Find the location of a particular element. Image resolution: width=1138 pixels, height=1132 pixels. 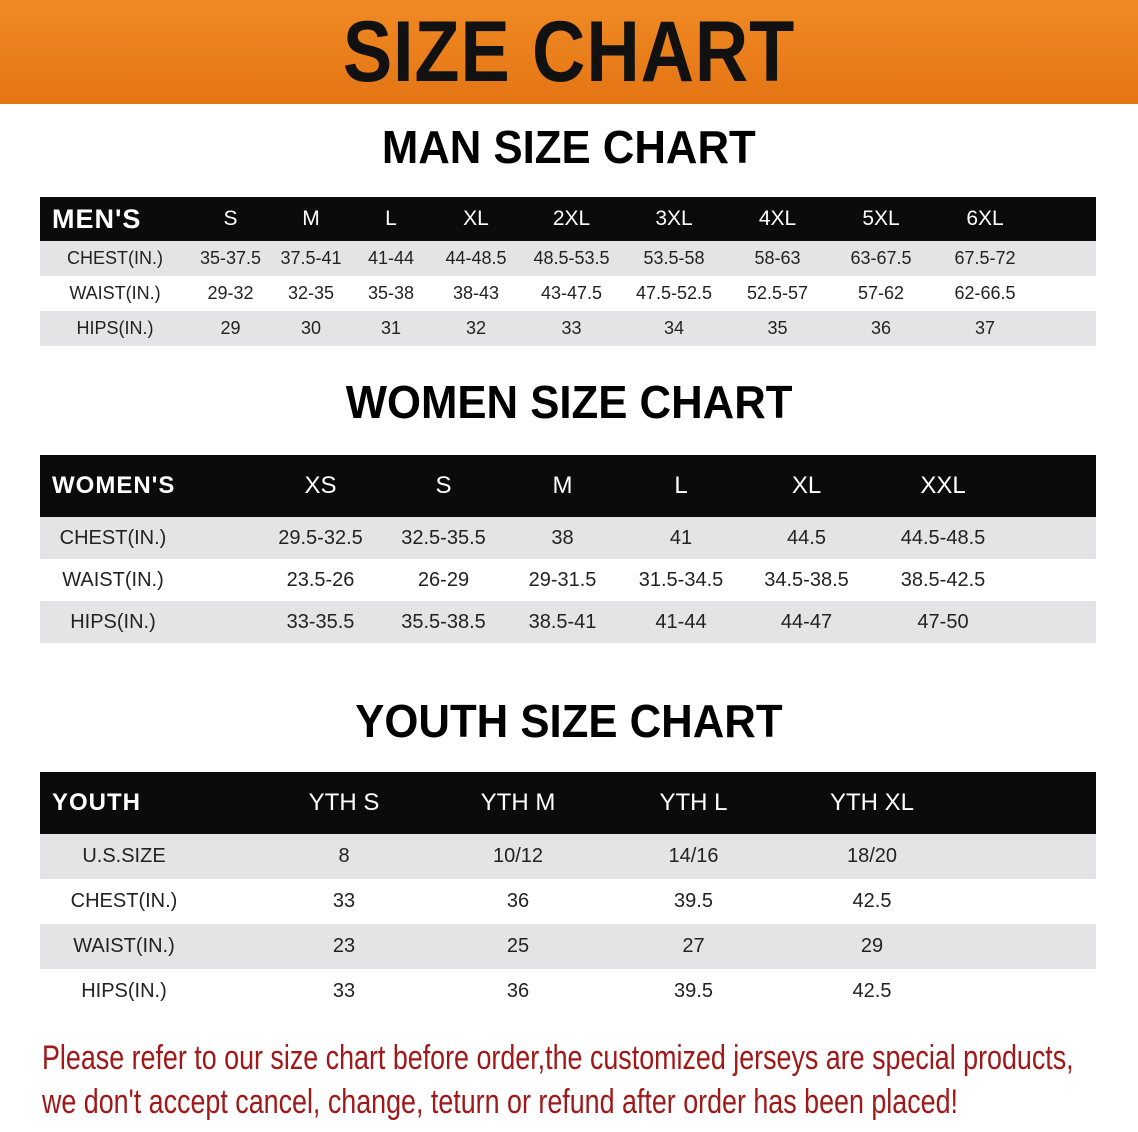

table-row: HIPS(IN.) 29 30 31 32 33 34 35 36 37 is located at coordinates (568, 328).